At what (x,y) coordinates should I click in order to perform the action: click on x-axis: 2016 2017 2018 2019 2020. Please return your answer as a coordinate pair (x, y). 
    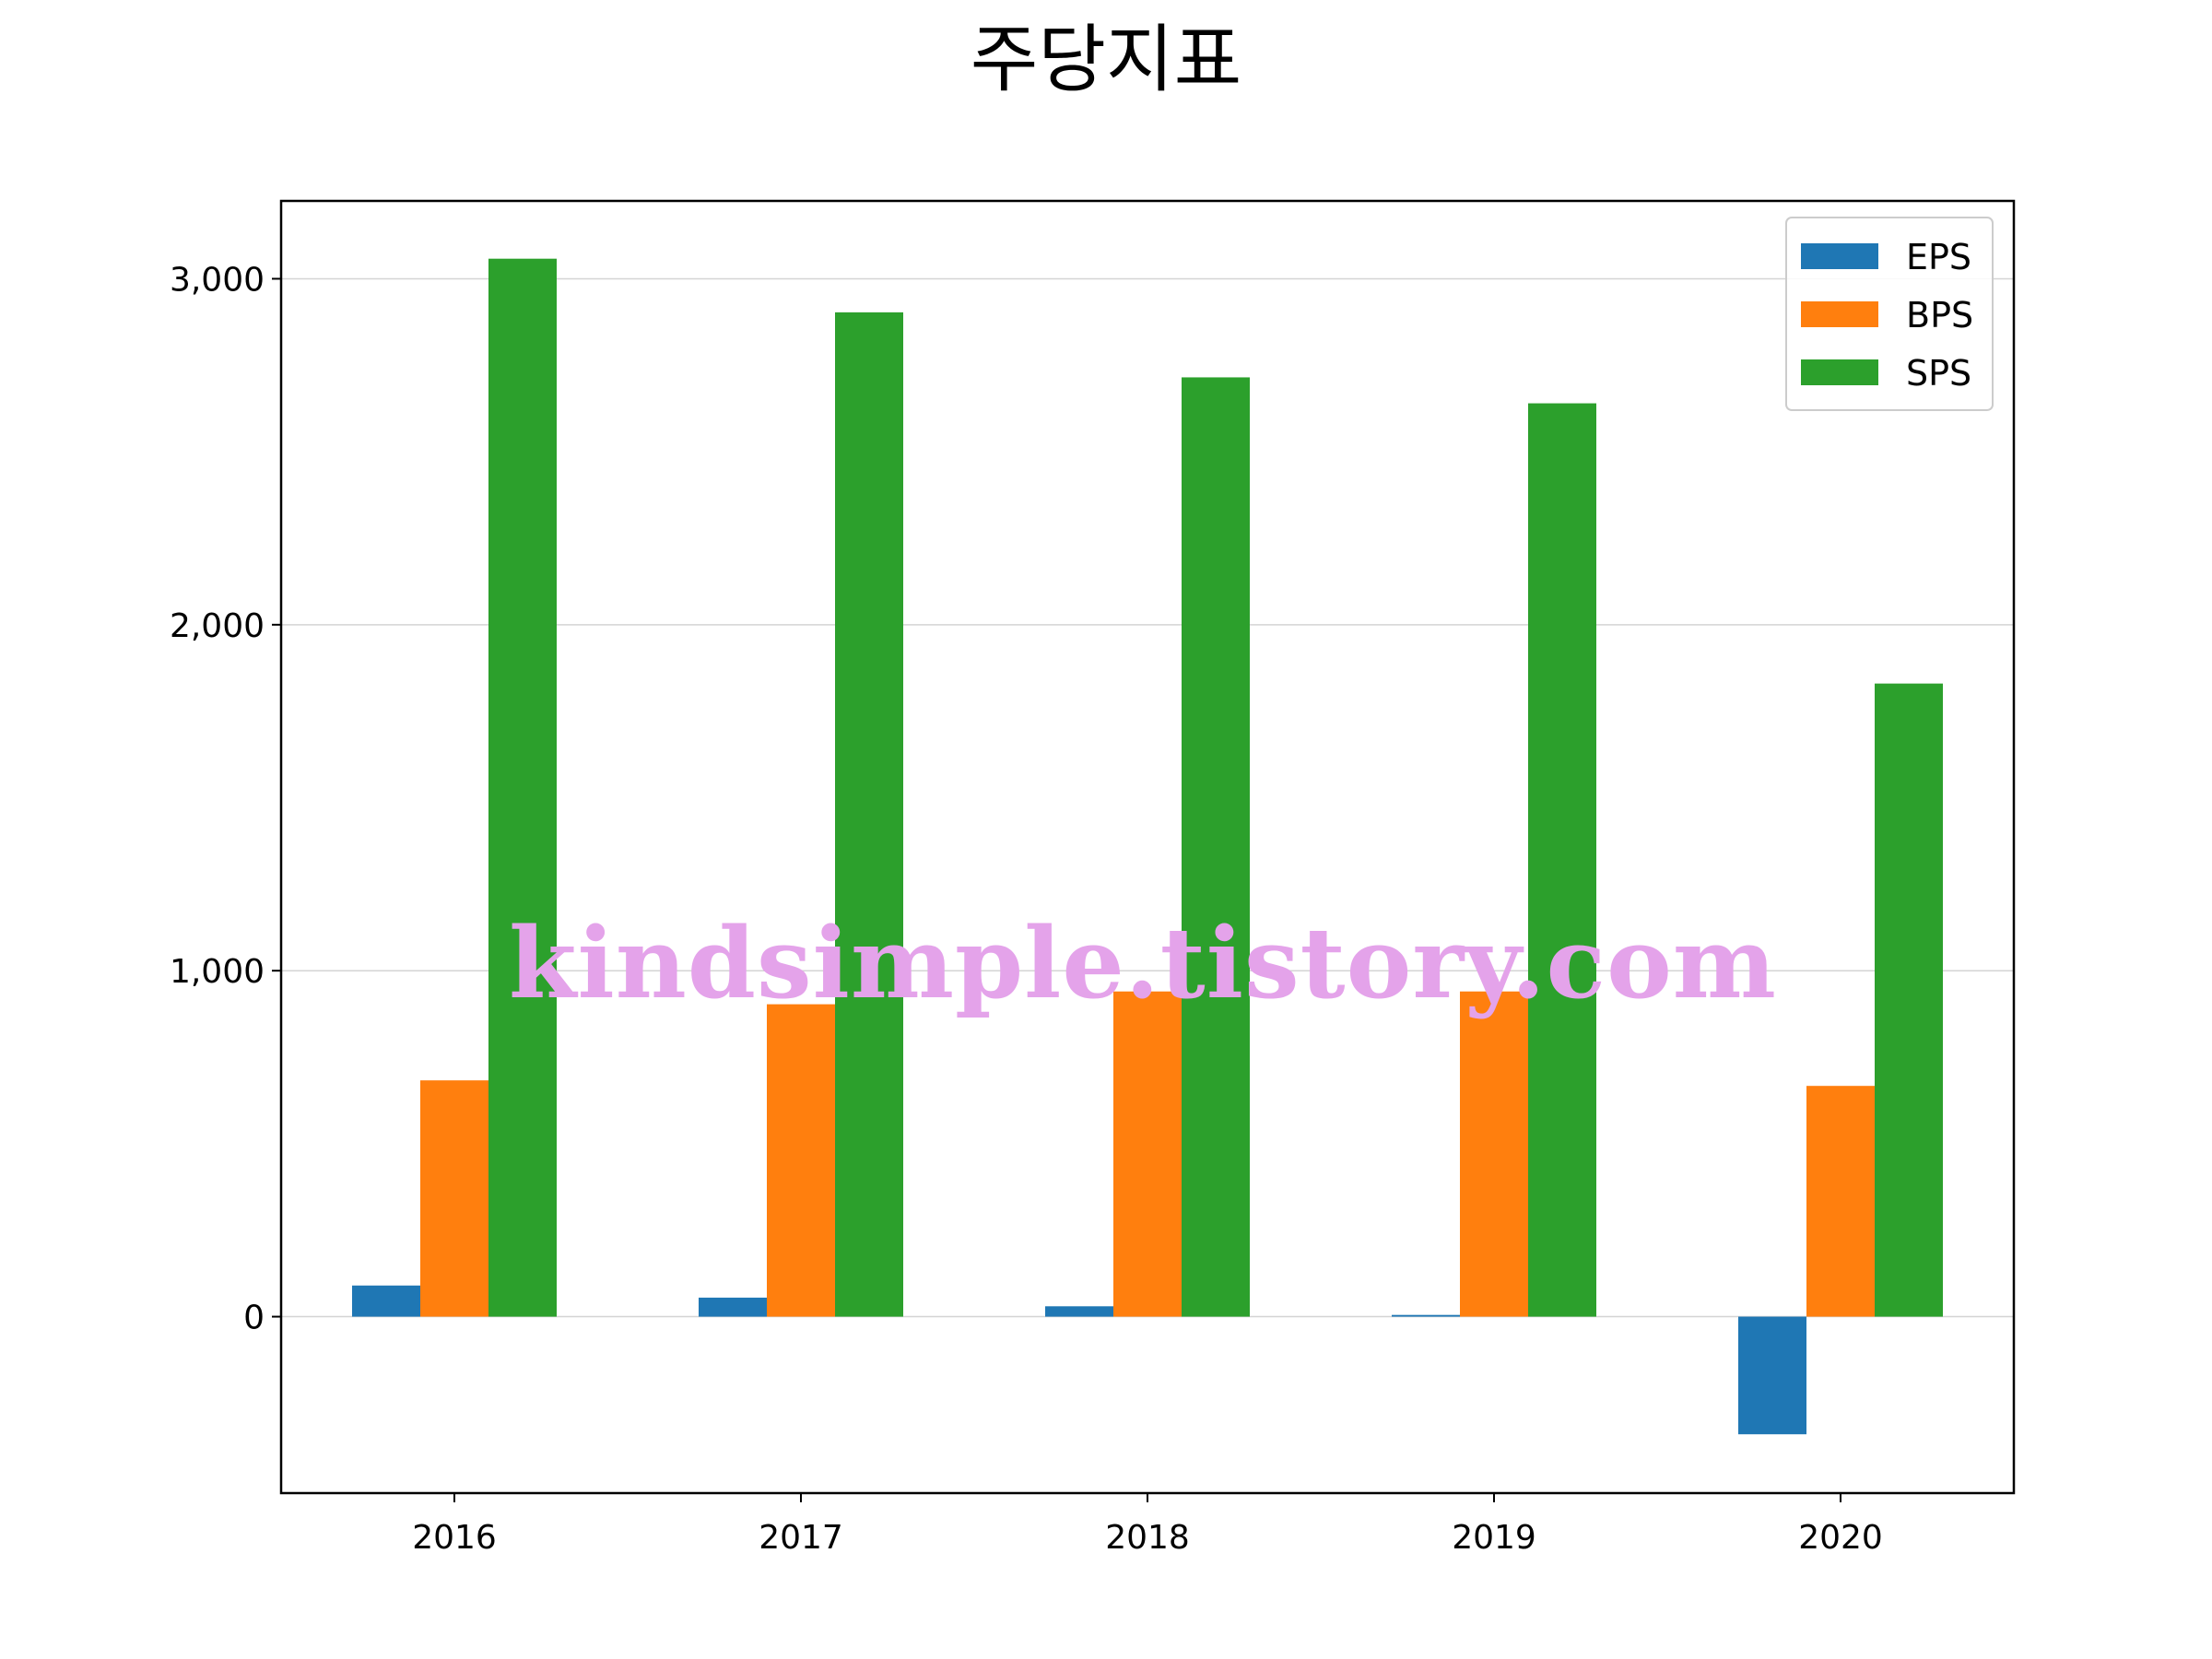
    Looking at the image, I should click on (1147, 1525).